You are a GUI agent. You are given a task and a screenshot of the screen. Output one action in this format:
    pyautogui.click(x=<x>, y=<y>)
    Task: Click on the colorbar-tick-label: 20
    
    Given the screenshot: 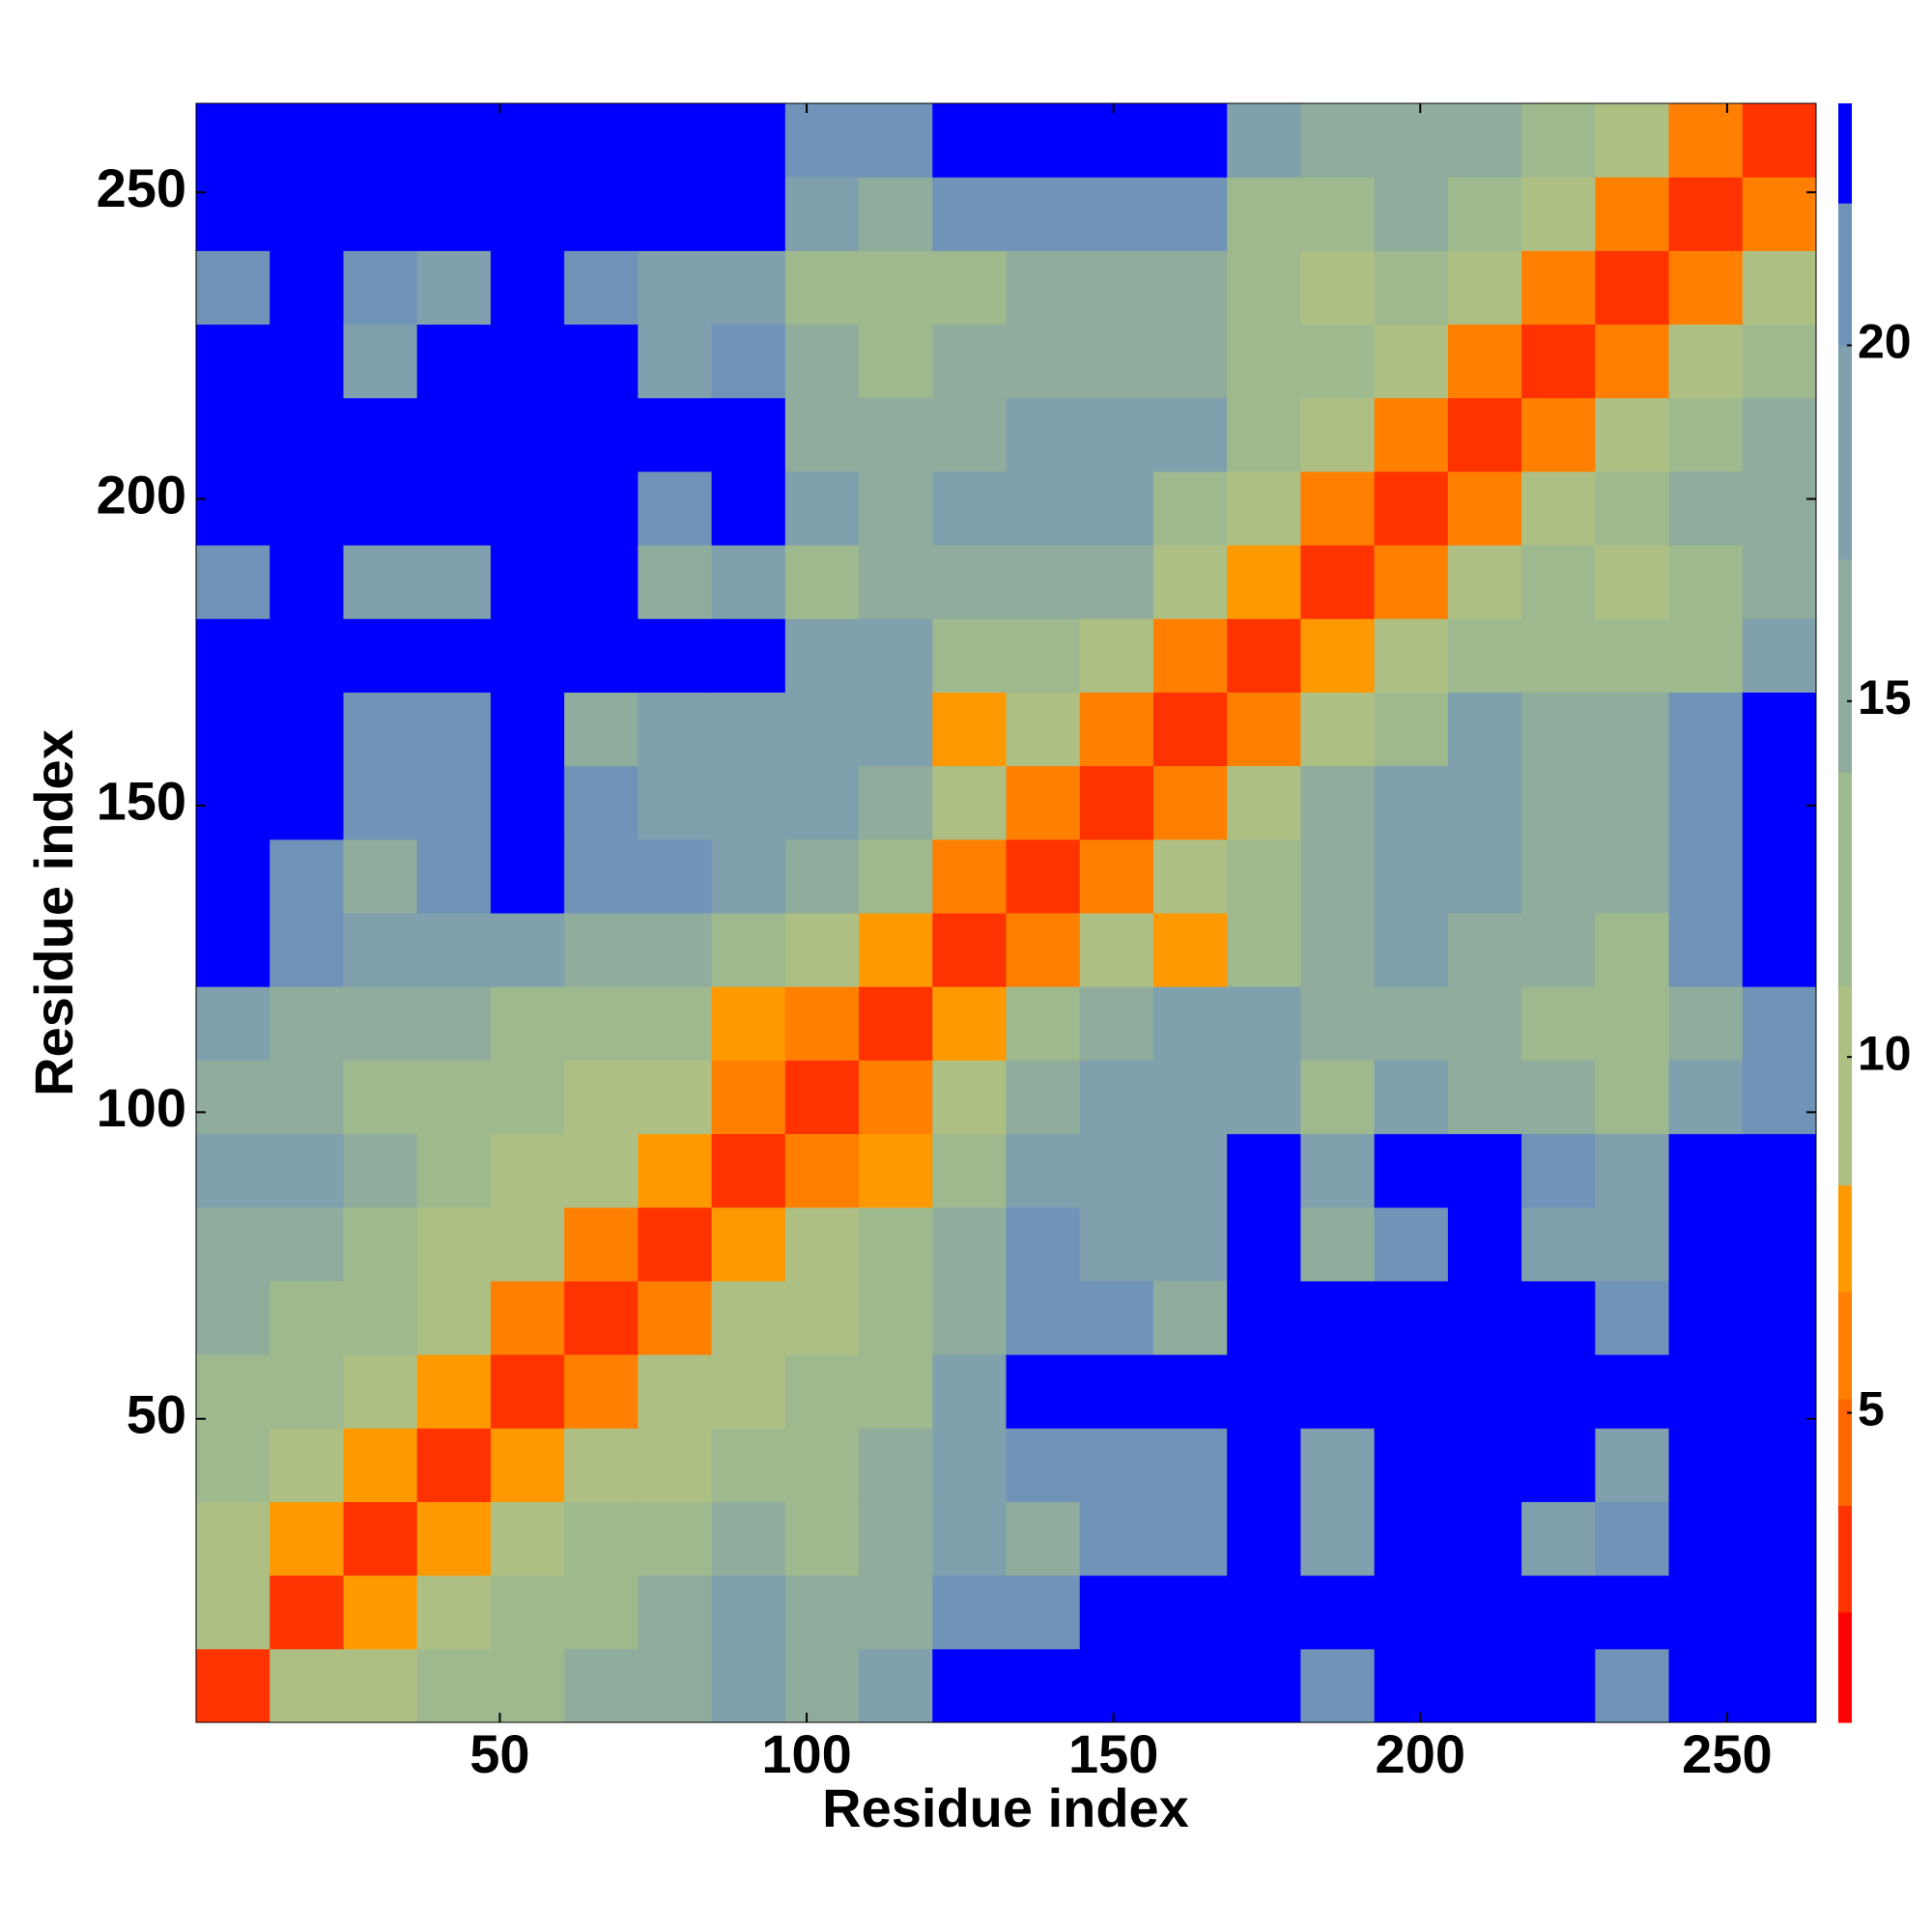 What is the action you would take?
    pyautogui.click(x=1885, y=342)
    